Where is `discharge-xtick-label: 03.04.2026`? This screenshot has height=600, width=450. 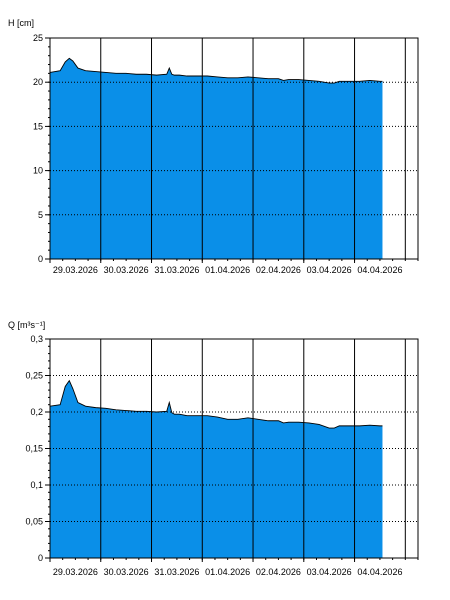
discharge-xtick-label: 03.04.2026 is located at coordinates (329, 572).